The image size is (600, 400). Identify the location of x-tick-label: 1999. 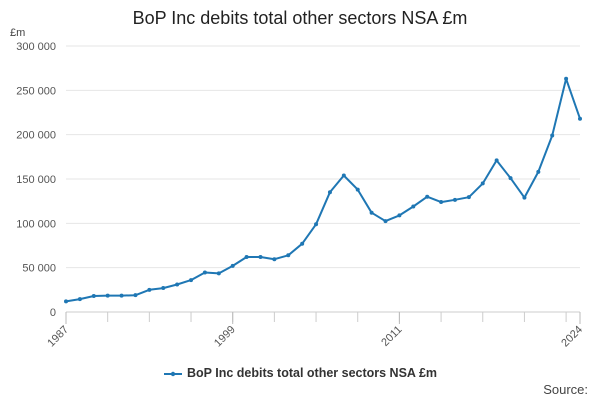
(225, 337).